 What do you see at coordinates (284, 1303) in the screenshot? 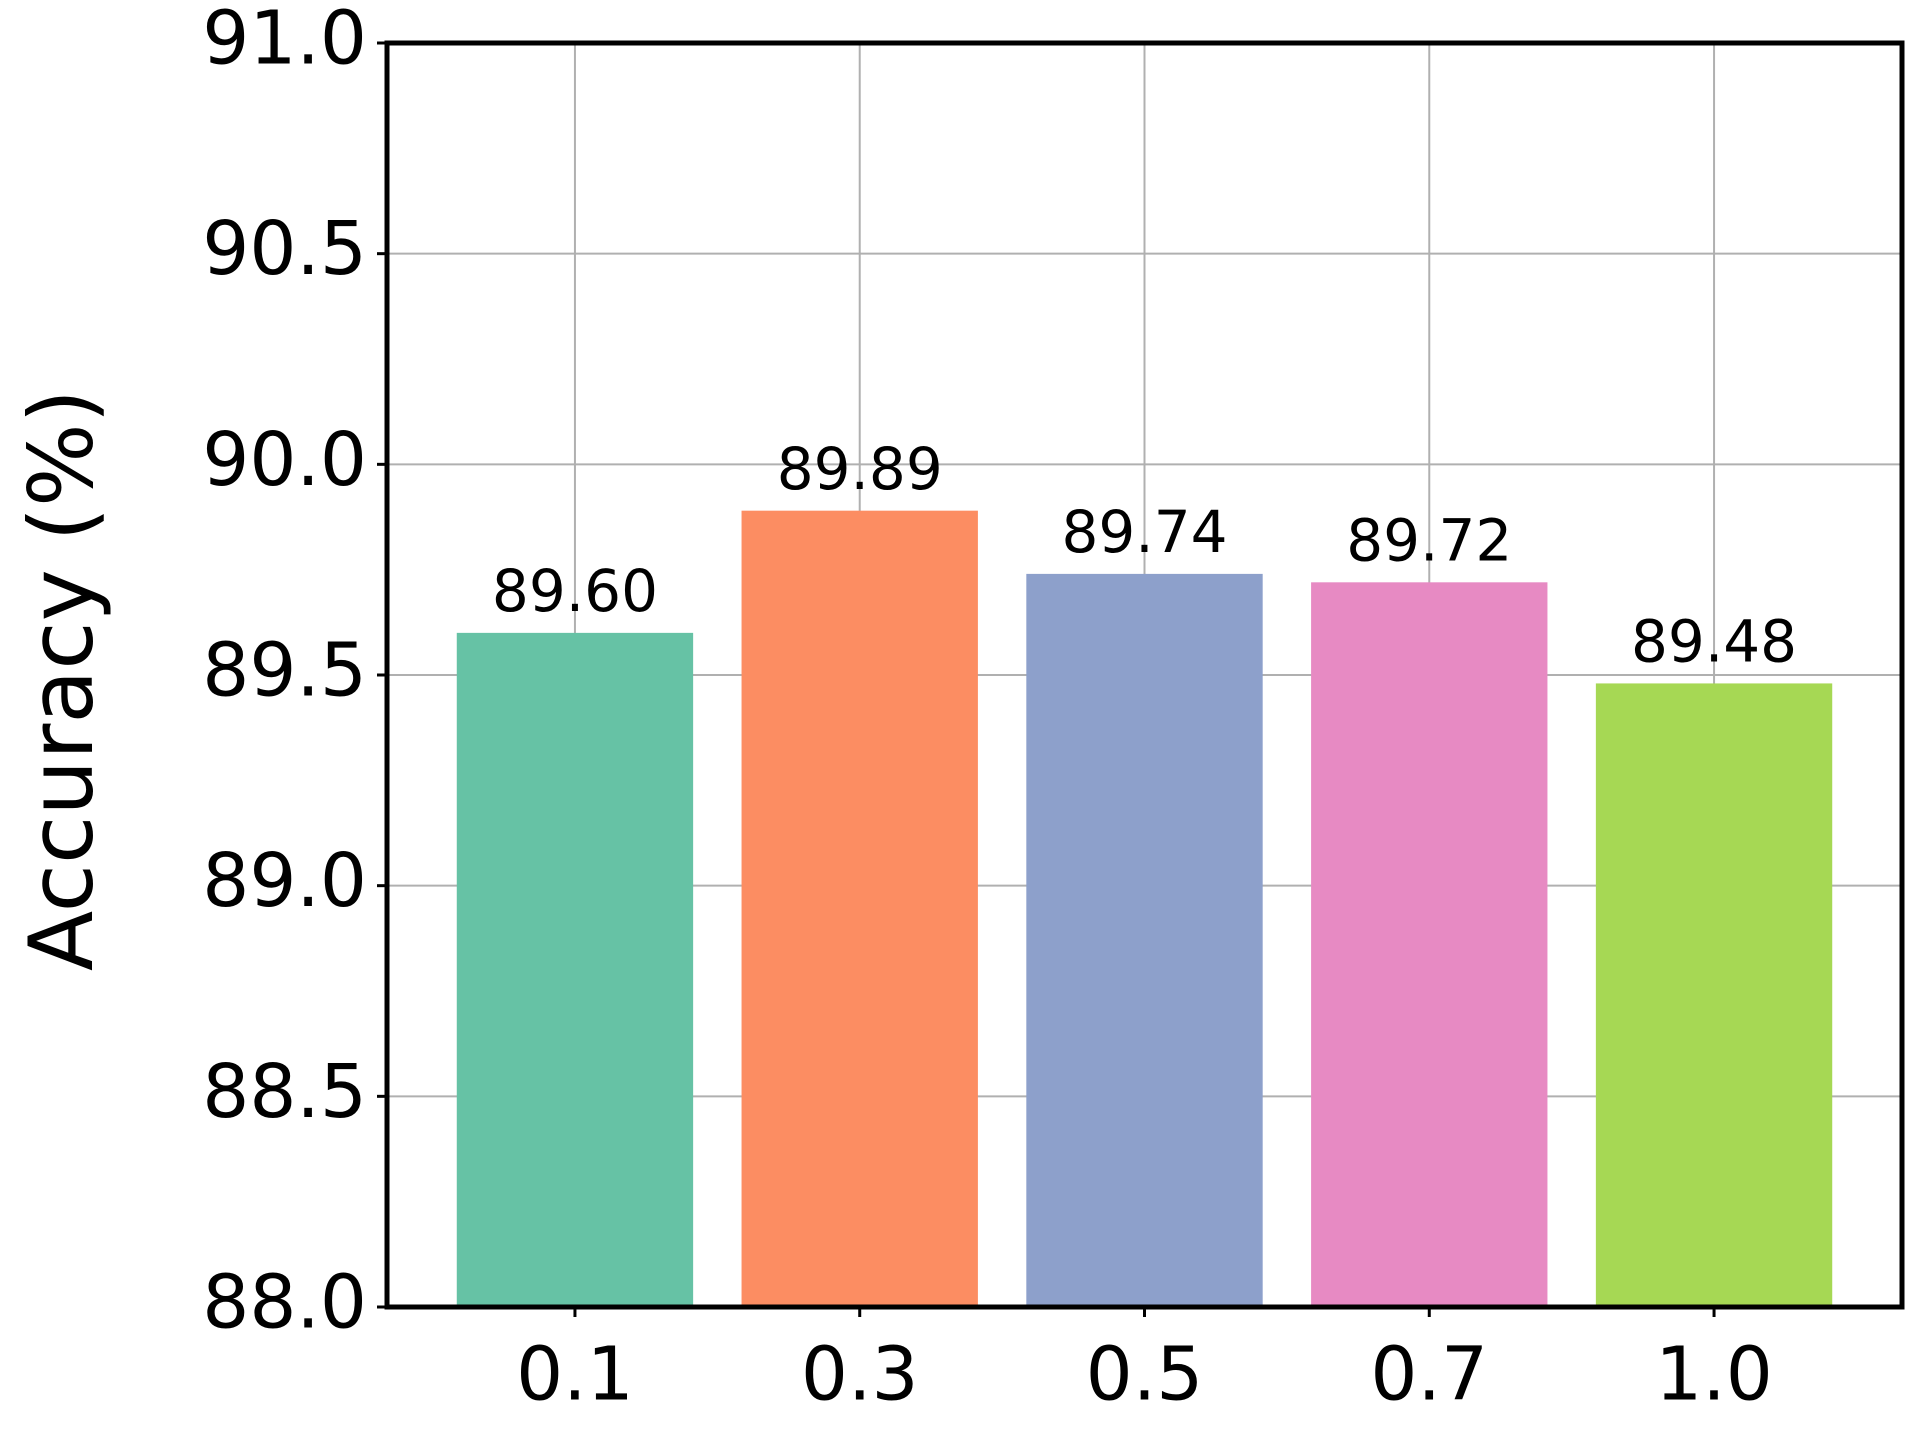
I see `y-tick-label: 88.0` at bounding box center [284, 1303].